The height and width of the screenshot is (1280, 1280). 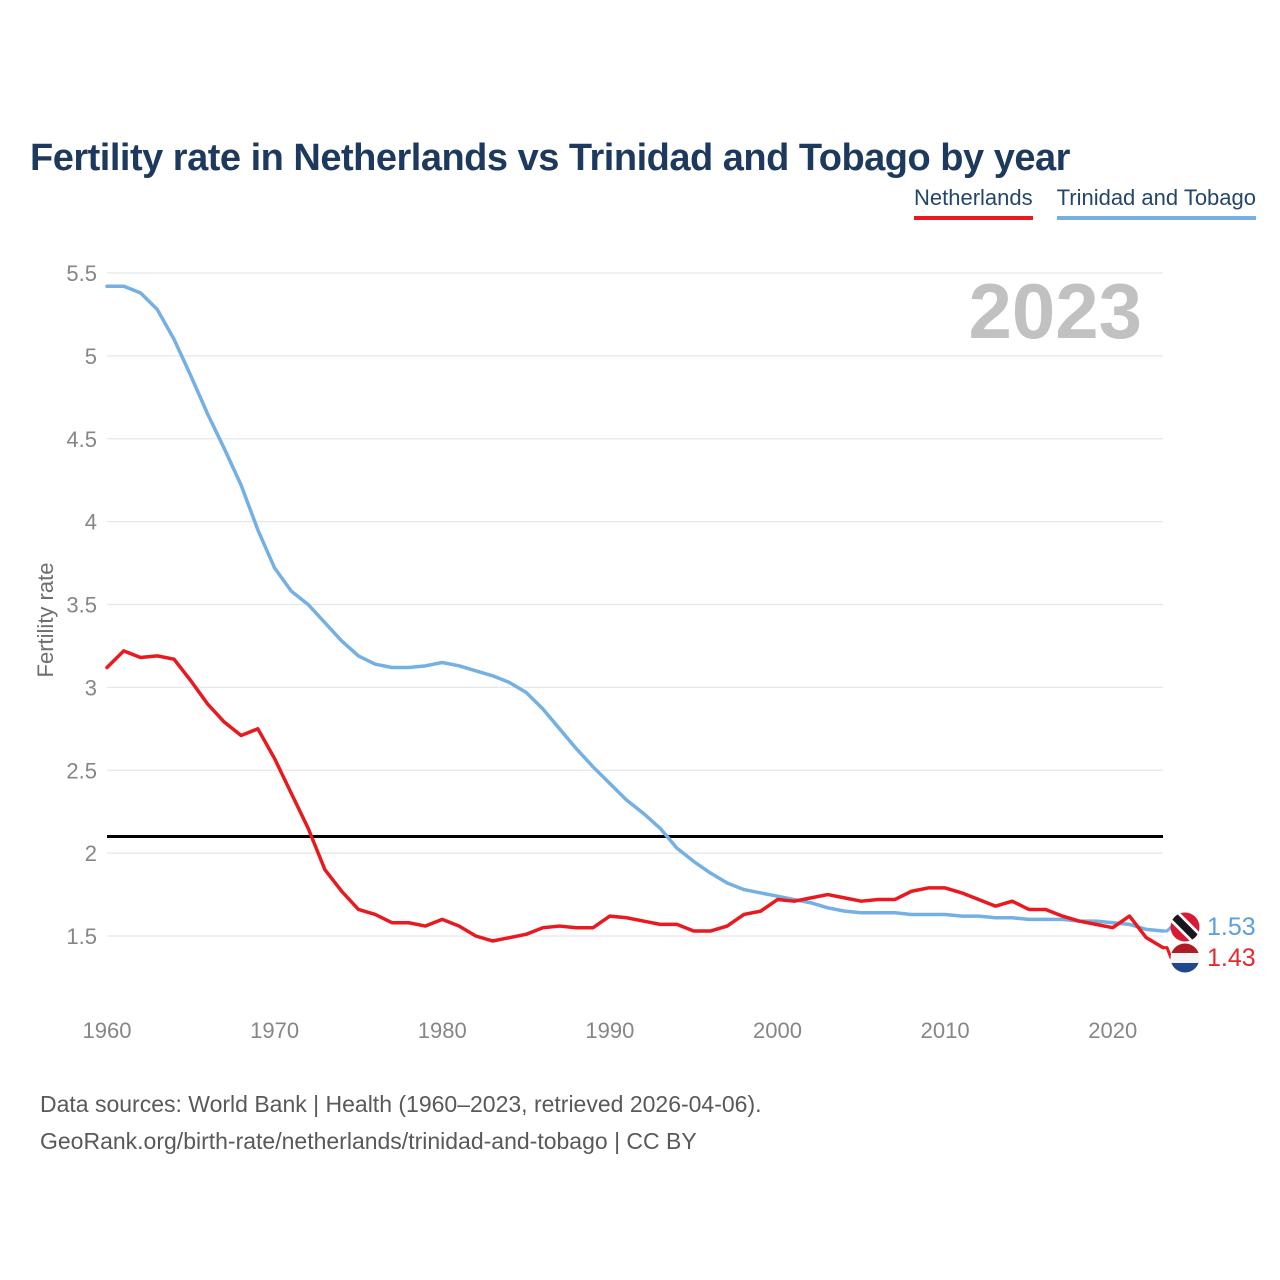 What do you see at coordinates (1231, 957) in the screenshot?
I see `end-value-netherlands: 1.43` at bounding box center [1231, 957].